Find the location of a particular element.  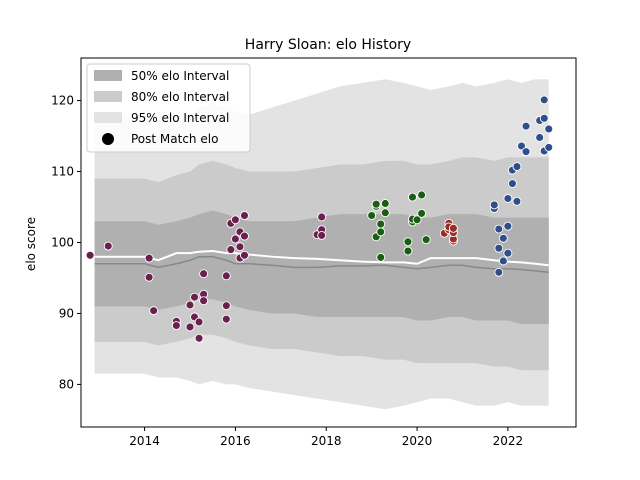

trend-lines is located at coordinates (321, 262).